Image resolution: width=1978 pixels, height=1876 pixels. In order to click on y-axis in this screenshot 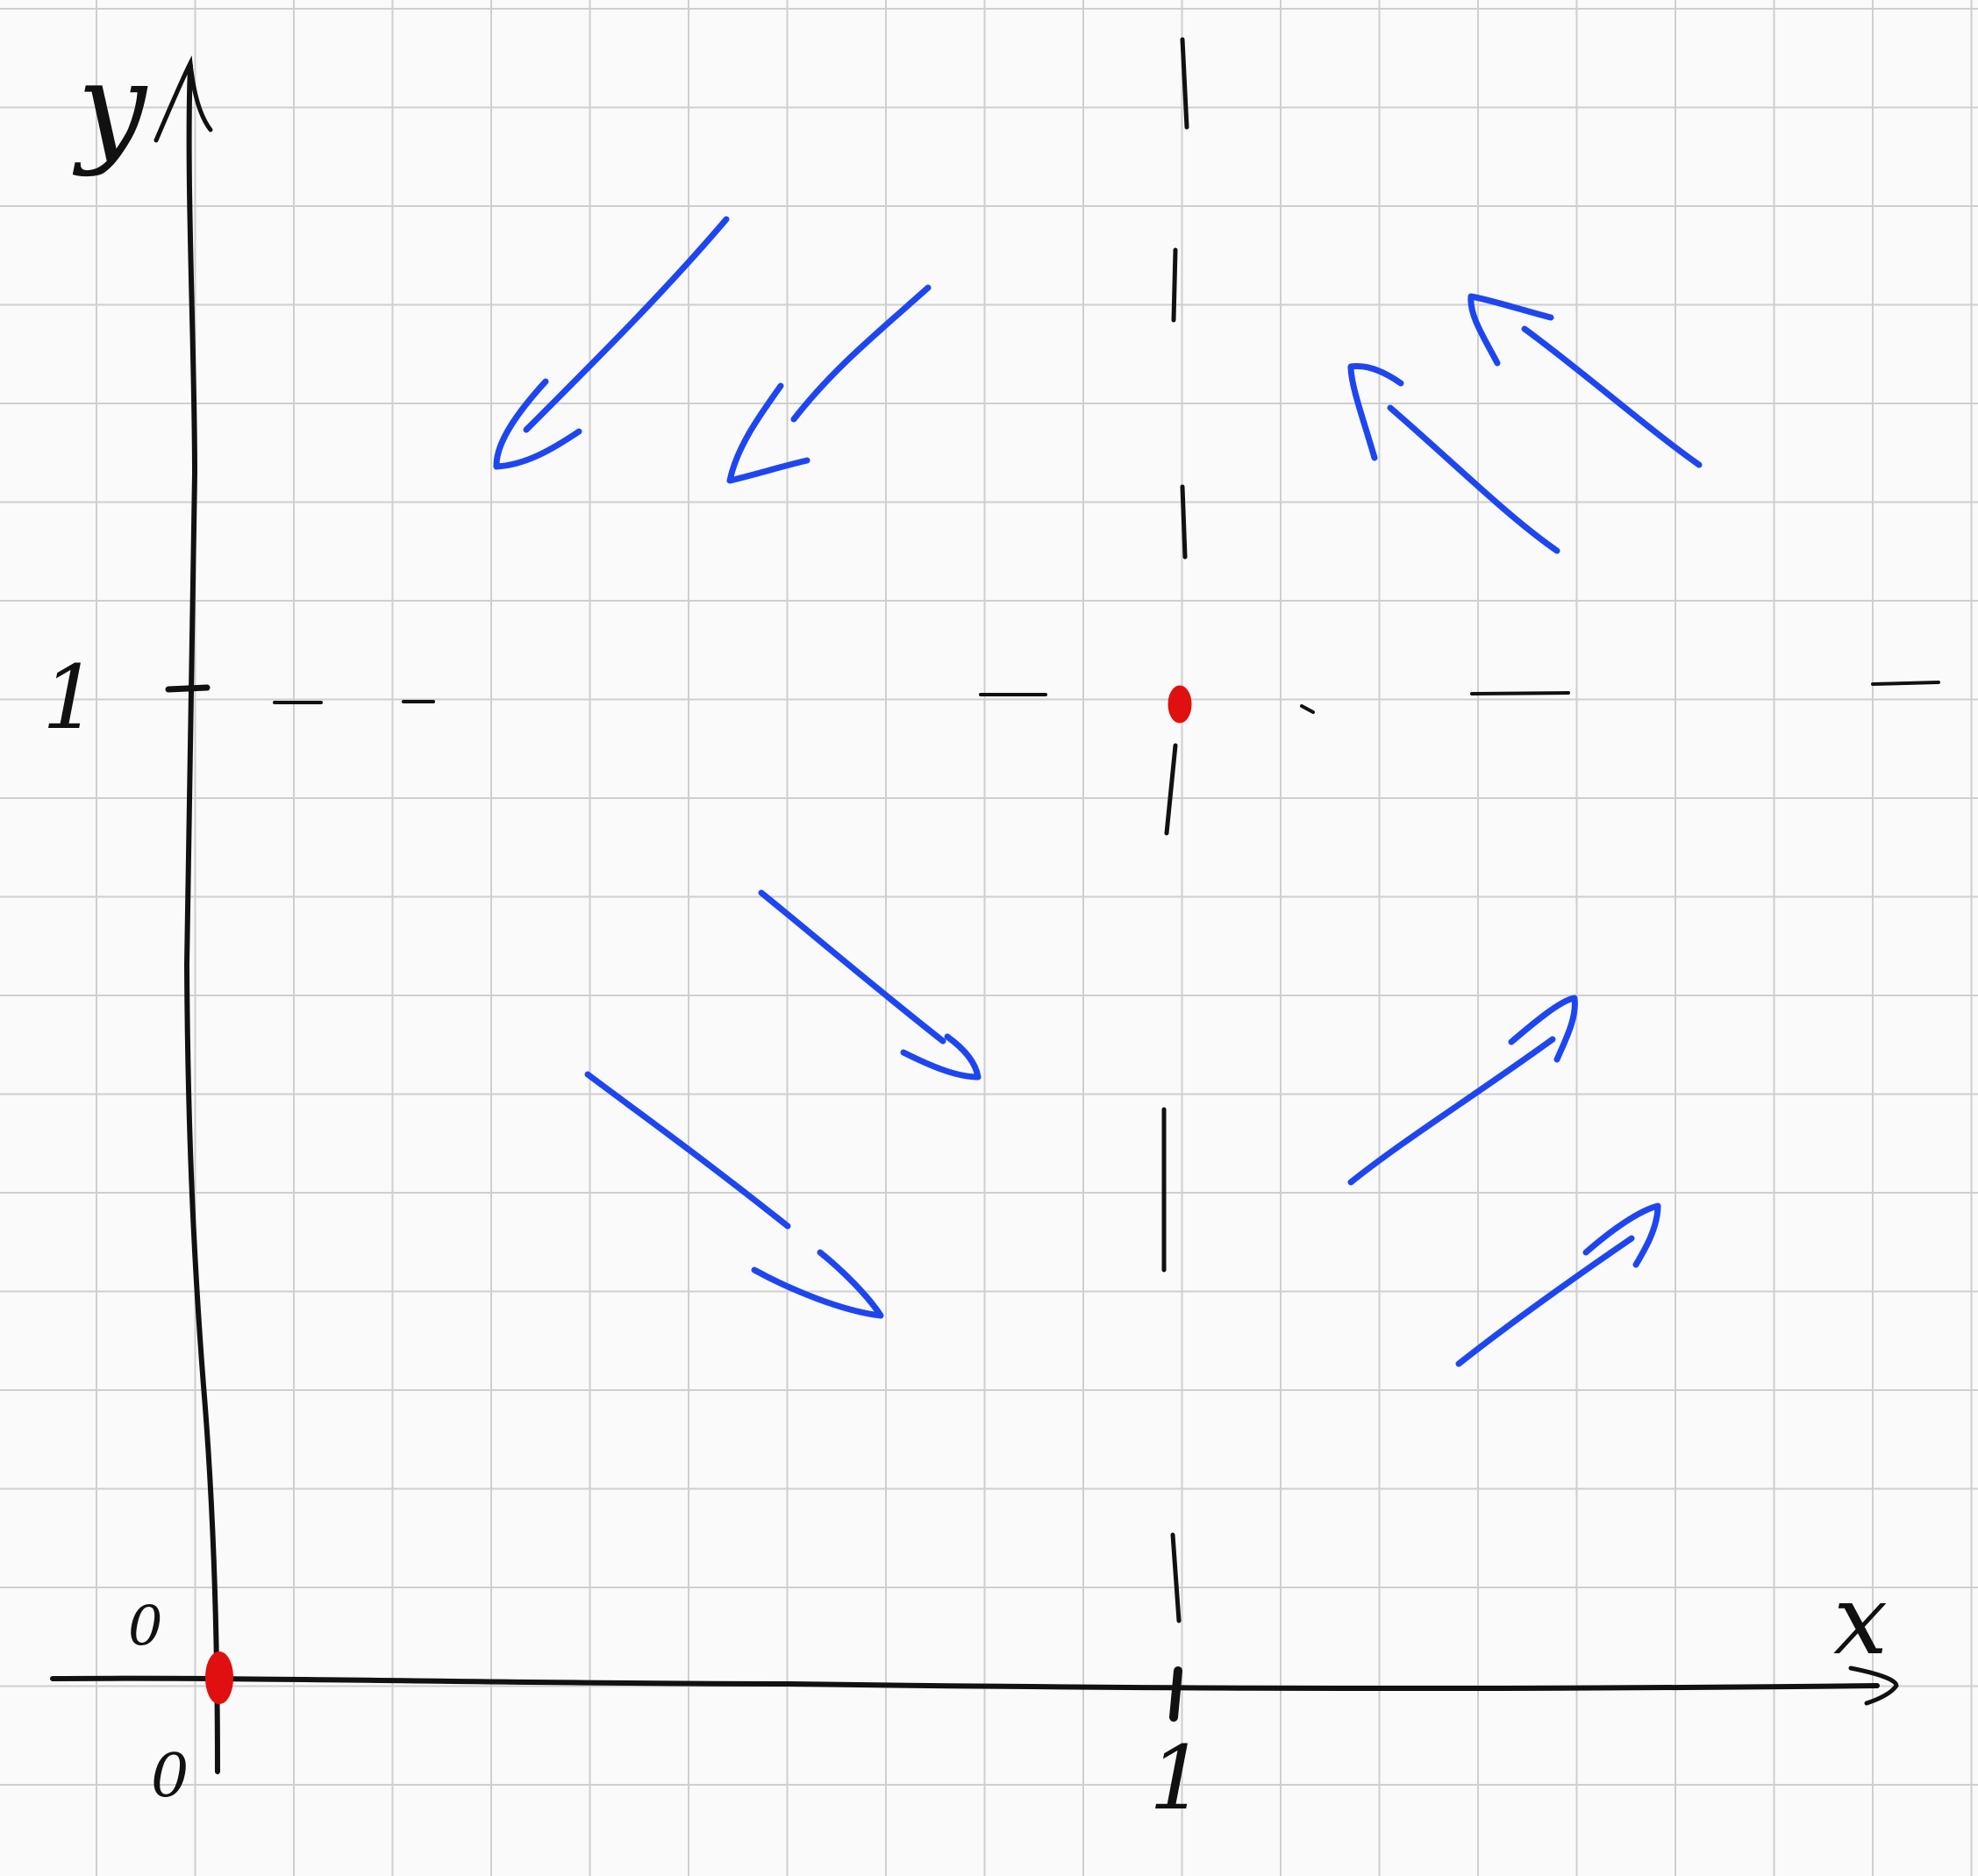, I will do `click(201, 918)`.